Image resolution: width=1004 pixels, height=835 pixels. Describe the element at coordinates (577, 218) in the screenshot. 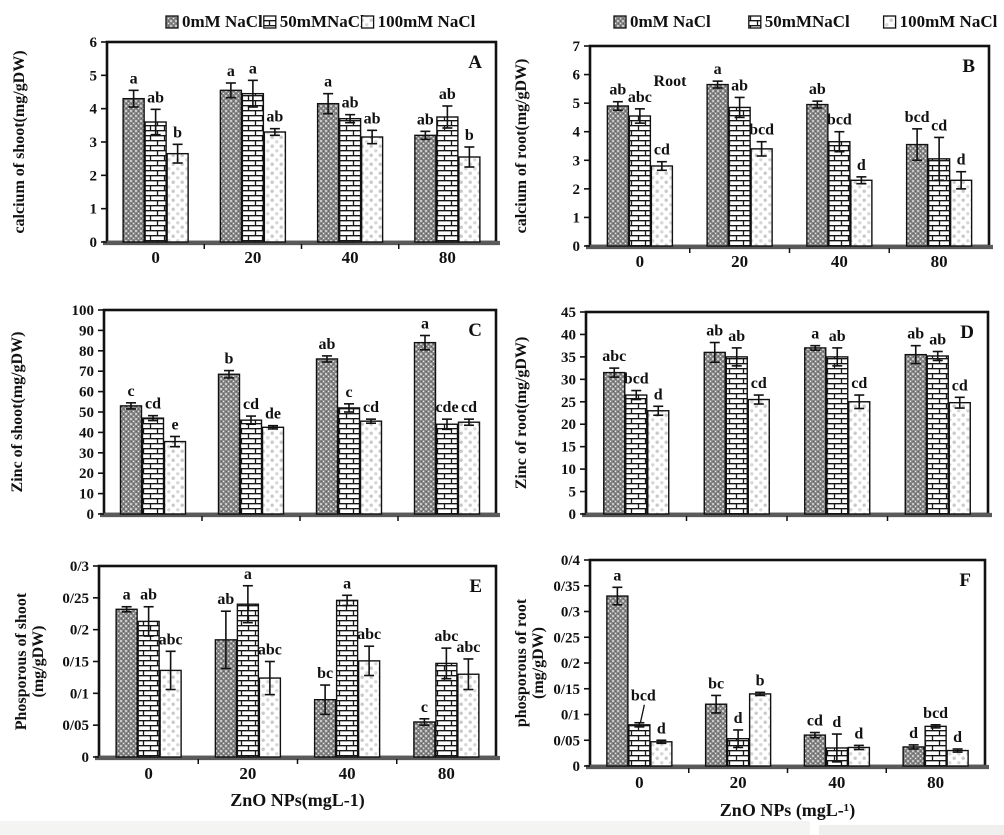

I see `y-tick-label: 1` at that location.